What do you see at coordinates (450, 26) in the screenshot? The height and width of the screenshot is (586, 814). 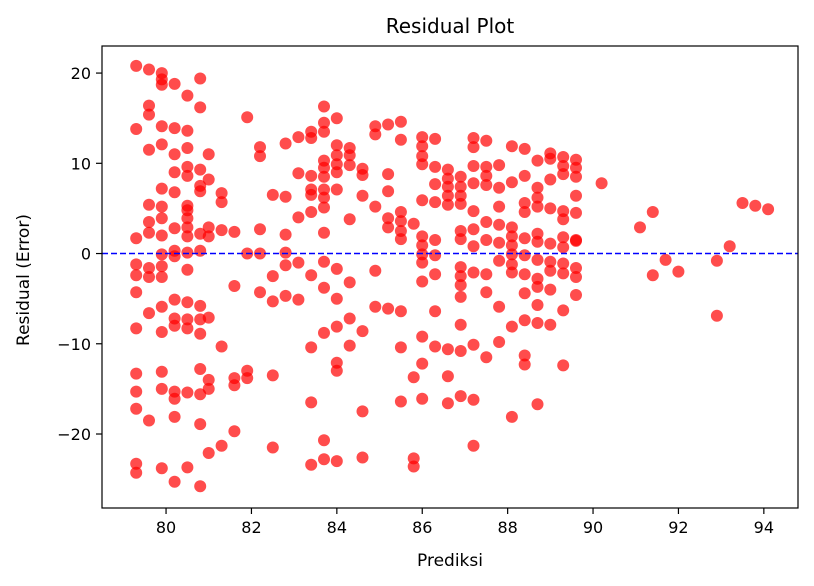 I see `chart-title: Residual Plot` at bounding box center [450, 26].